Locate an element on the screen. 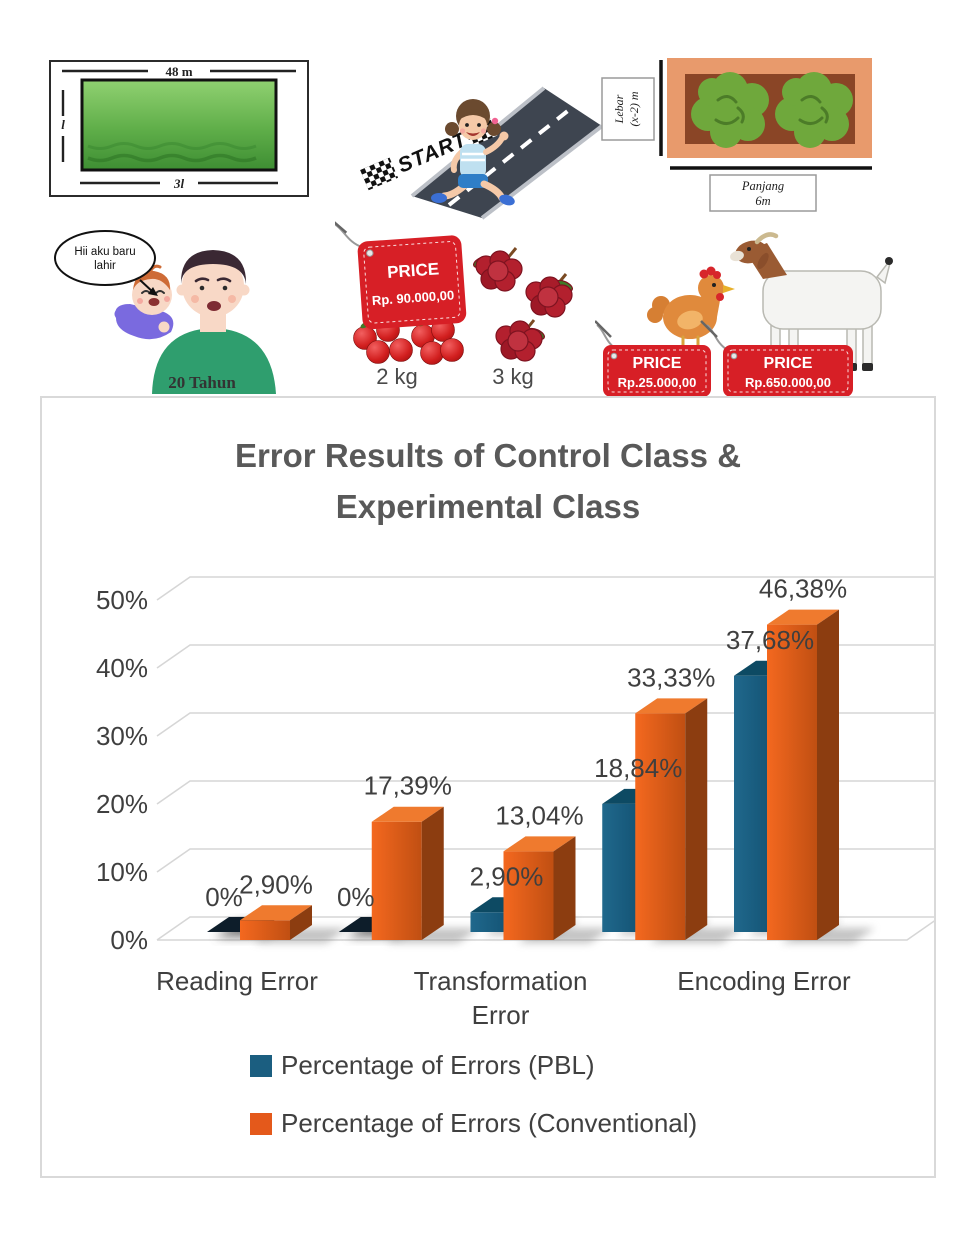 Image resolution: width=976 pixels, height=1242 pixels. goat-tag-price: Rp.650.000,00 is located at coordinates (788, 382).